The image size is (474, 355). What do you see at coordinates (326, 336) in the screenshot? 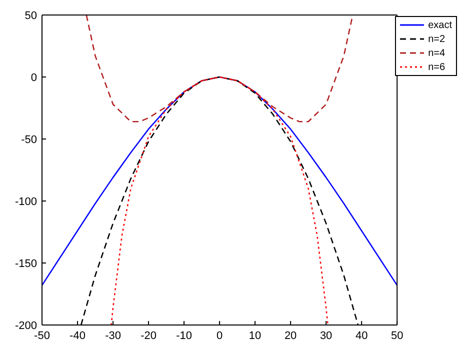
I see `x-tick-label: 30` at bounding box center [326, 336].